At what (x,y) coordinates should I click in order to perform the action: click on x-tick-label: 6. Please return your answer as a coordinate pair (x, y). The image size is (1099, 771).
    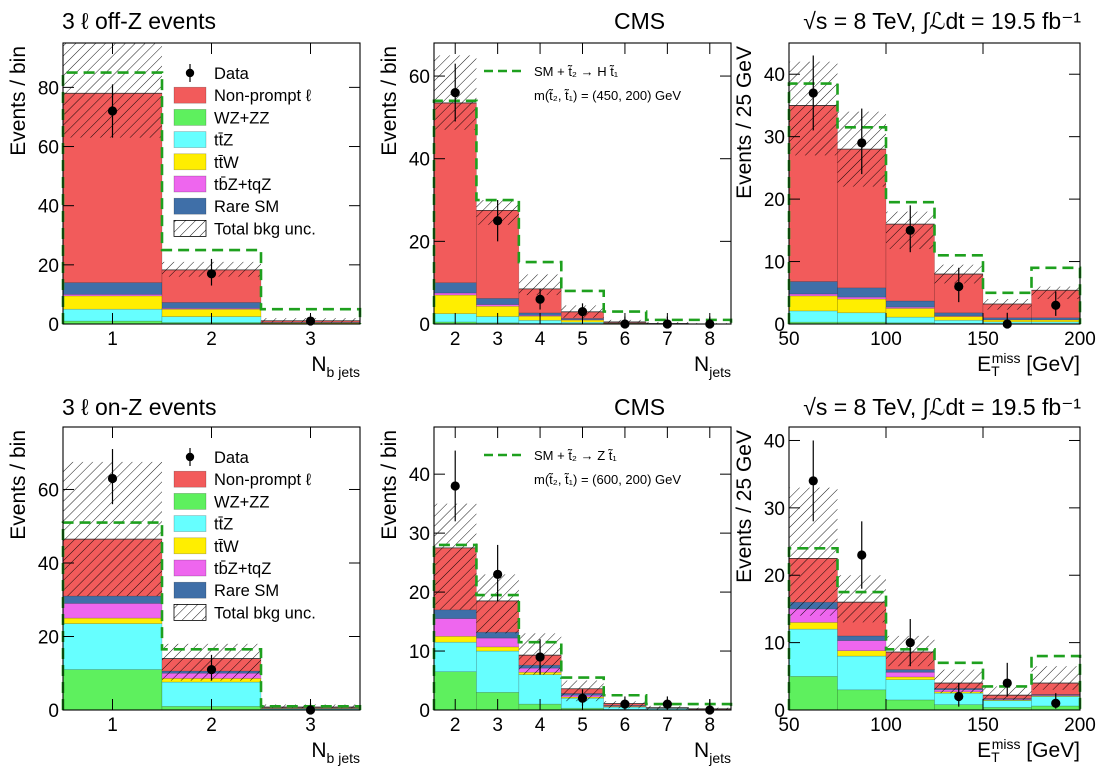
    Looking at the image, I should click on (625, 339).